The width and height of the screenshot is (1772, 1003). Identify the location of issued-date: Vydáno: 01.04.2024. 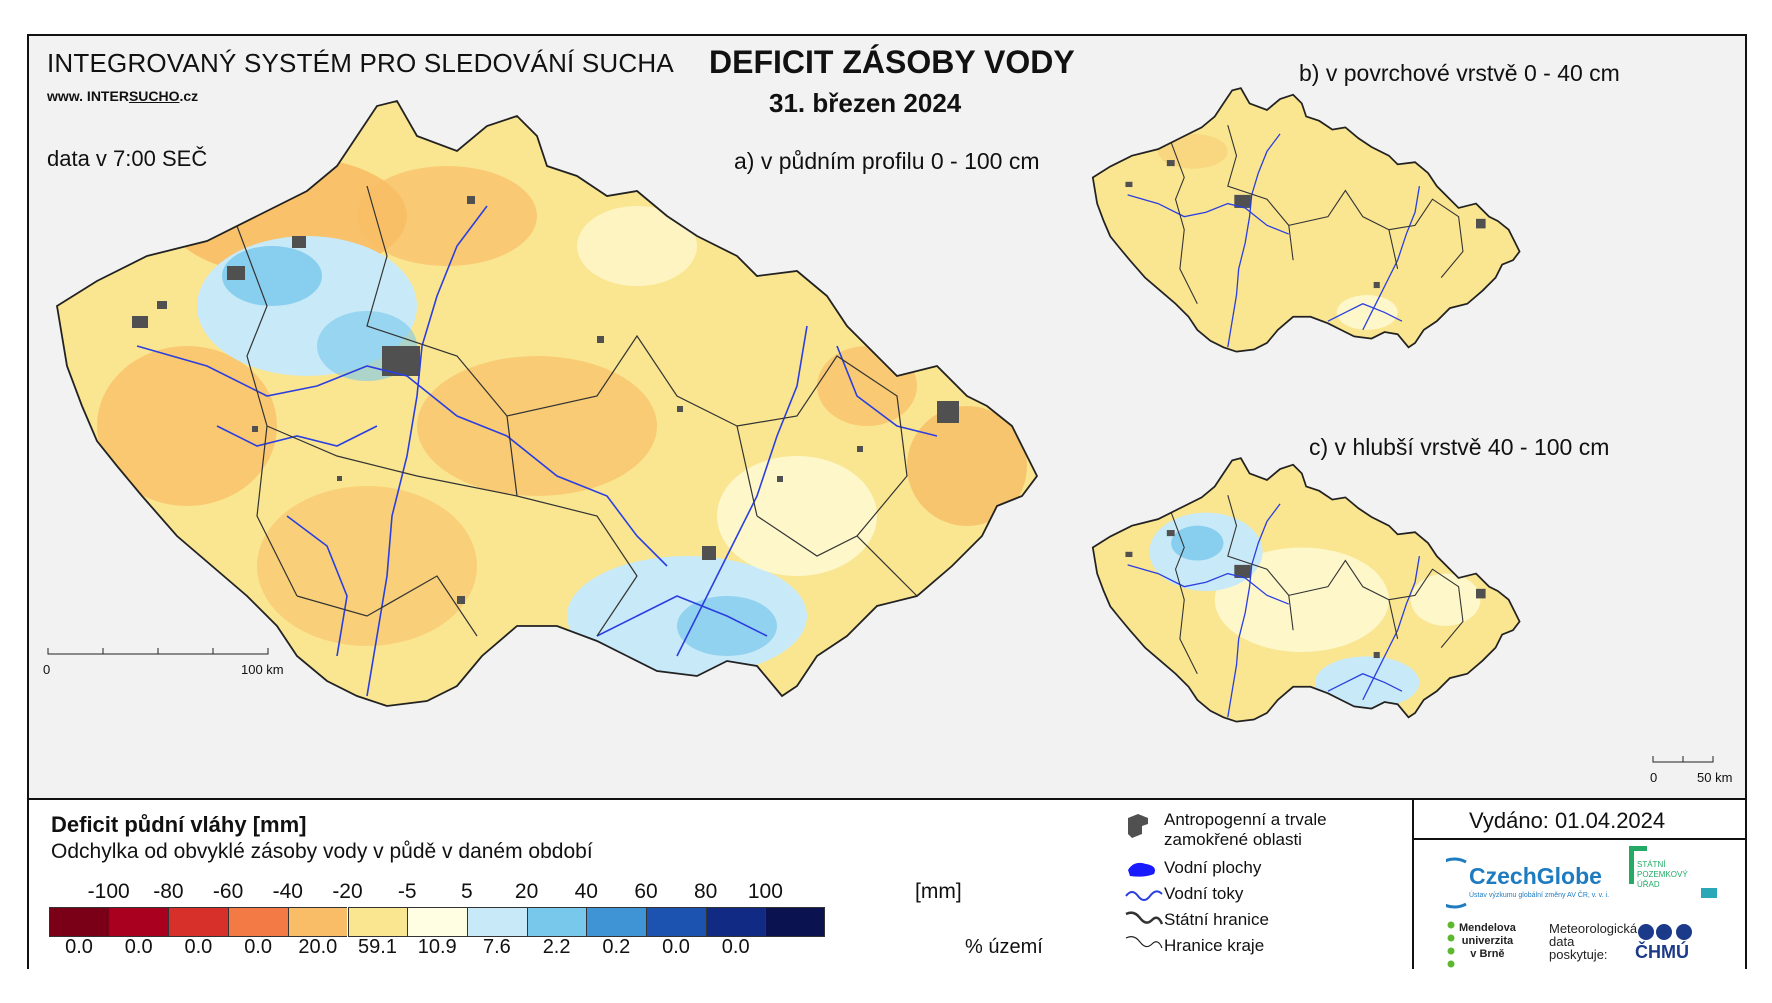
(1567, 820).